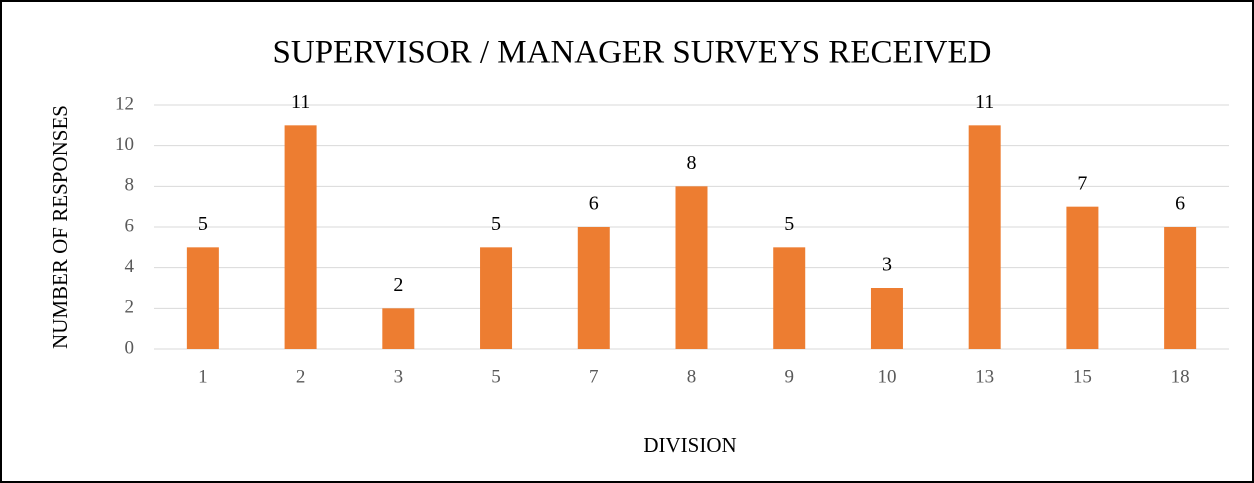 The image size is (1254, 483). I want to click on data-label: 8, so click(692, 163).